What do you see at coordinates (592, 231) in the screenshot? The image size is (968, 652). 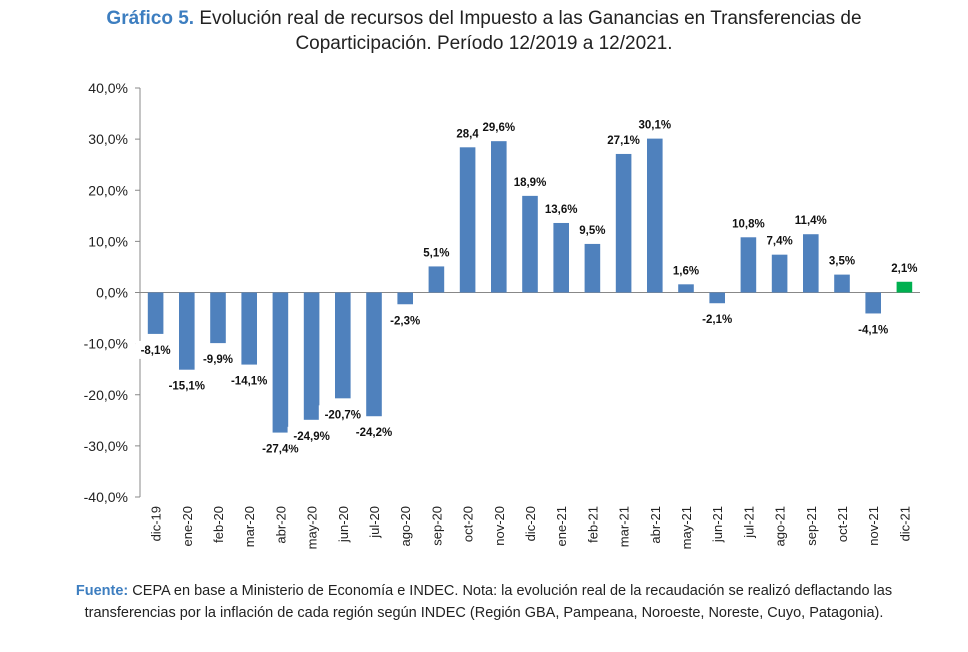 I see `data-label: 9,5%` at bounding box center [592, 231].